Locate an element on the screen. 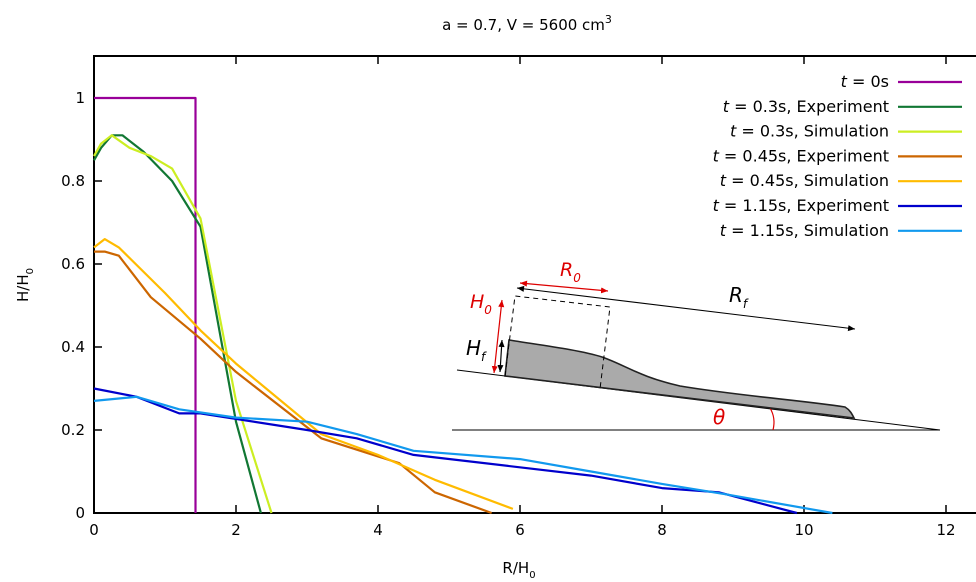 The image size is (976, 582). y-axis-label: H/H0 is located at coordinates (25, 285).